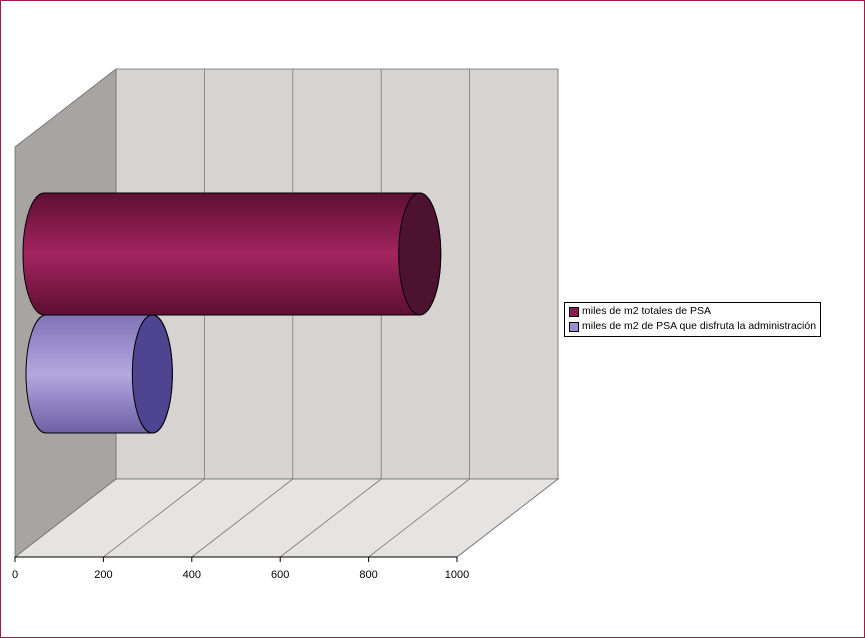 The height and width of the screenshot is (638, 865). I want to click on legend-label-series-1: miles de m2 totales de PSA, so click(646, 311).